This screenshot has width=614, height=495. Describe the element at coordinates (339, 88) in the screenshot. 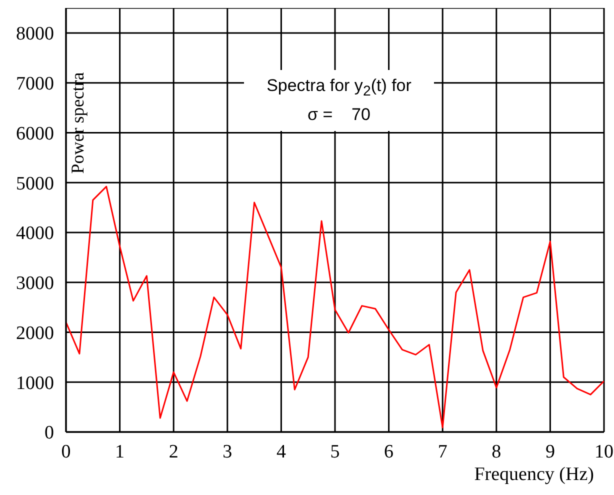

I see `text: Spectra for y$_{2}$(t) for` at that location.